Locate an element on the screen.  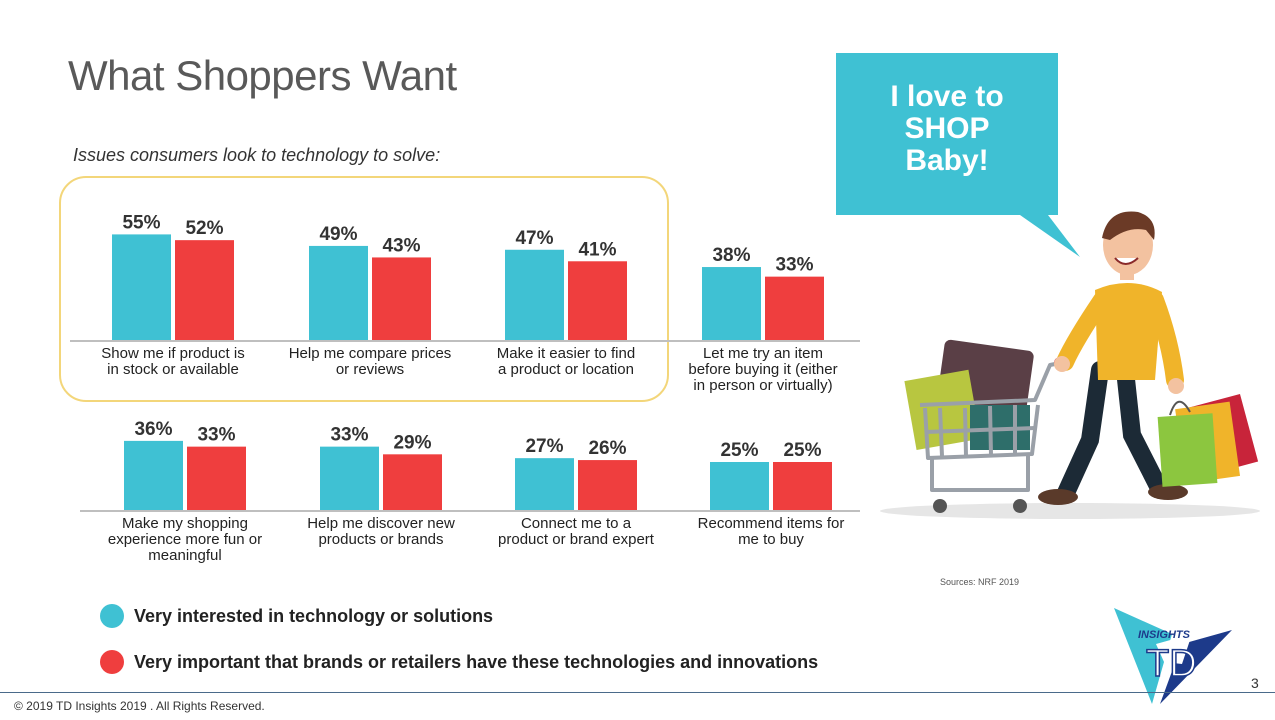
category-label: Recommend items for is located at coordinates (771, 523).